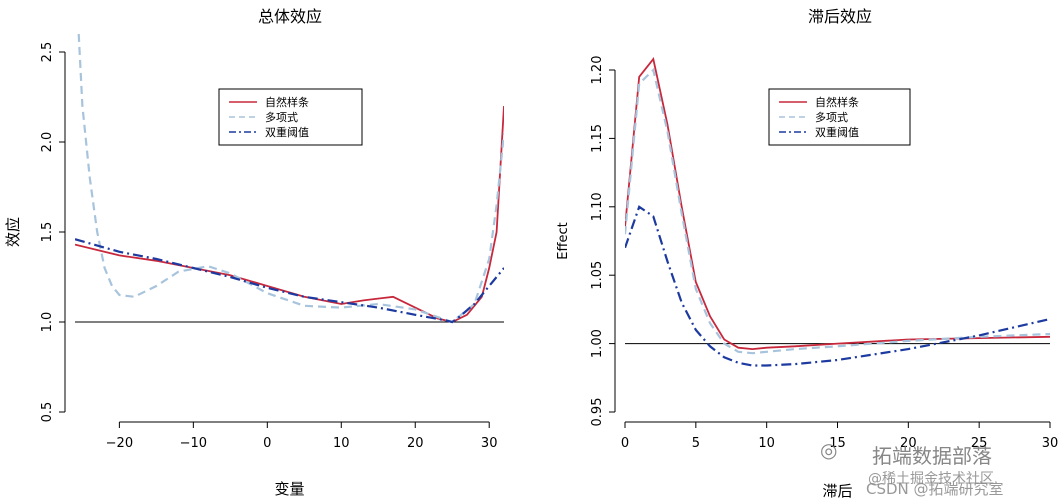 This screenshot has width=1059, height=504. What do you see at coordinates (932, 456) in the screenshot?
I see `watermark-brand: 拓端数据部落` at bounding box center [932, 456].